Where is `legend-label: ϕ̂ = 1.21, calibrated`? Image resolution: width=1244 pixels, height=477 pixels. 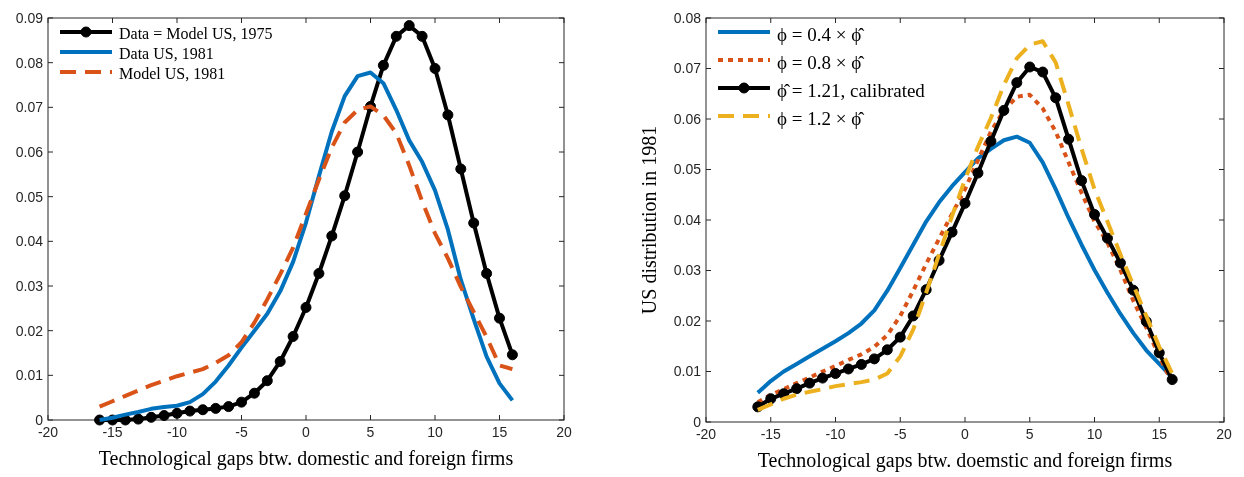
legend-label: ϕ̂ = 1.21, calibrated is located at coordinates (851, 90).